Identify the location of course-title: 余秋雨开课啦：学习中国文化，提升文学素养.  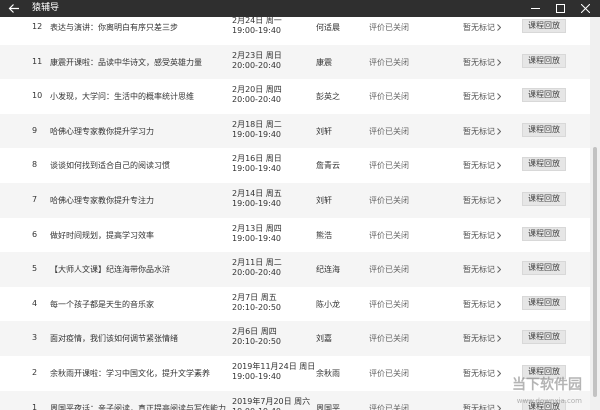
(130, 373).